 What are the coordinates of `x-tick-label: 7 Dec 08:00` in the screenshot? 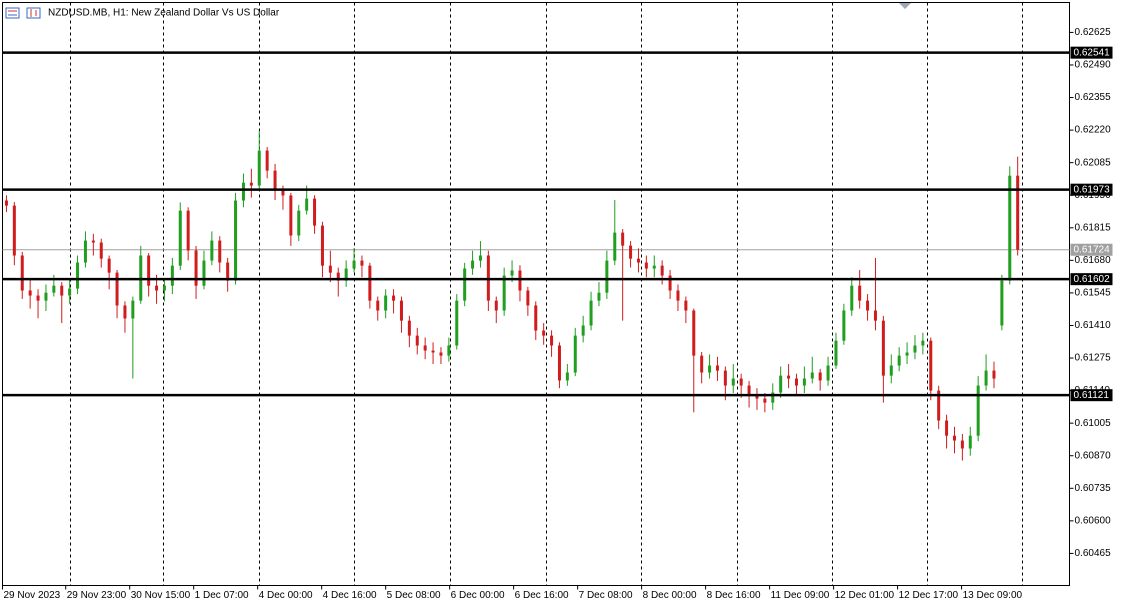 It's located at (606, 595).